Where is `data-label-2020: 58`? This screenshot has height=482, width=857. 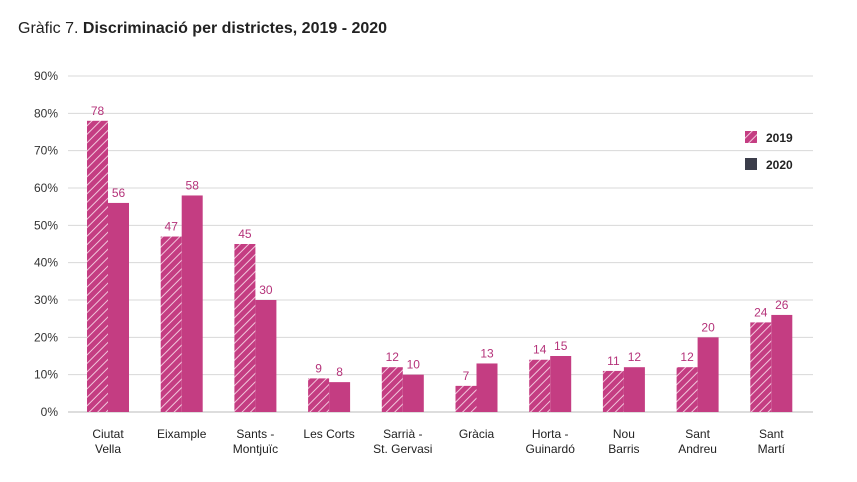 data-label-2020: 58 is located at coordinates (193, 185).